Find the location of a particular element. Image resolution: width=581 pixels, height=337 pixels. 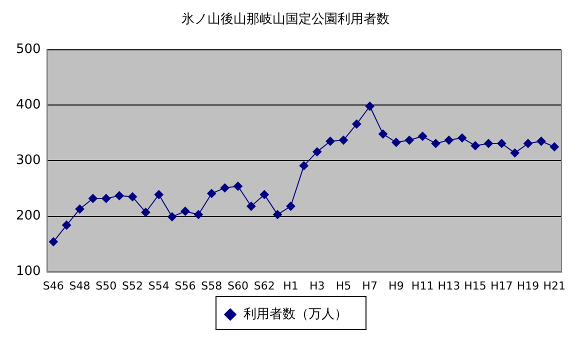

x-tick-label: H5 is located at coordinates (344, 285).